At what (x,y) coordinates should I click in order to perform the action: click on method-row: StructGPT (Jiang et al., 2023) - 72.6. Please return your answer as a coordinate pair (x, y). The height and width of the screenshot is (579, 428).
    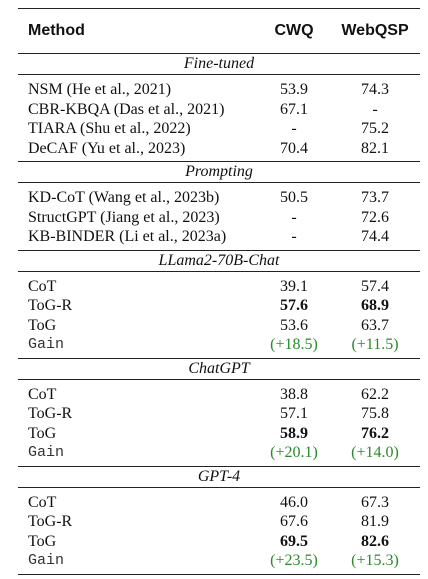
    Looking at the image, I should click on (219, 218).